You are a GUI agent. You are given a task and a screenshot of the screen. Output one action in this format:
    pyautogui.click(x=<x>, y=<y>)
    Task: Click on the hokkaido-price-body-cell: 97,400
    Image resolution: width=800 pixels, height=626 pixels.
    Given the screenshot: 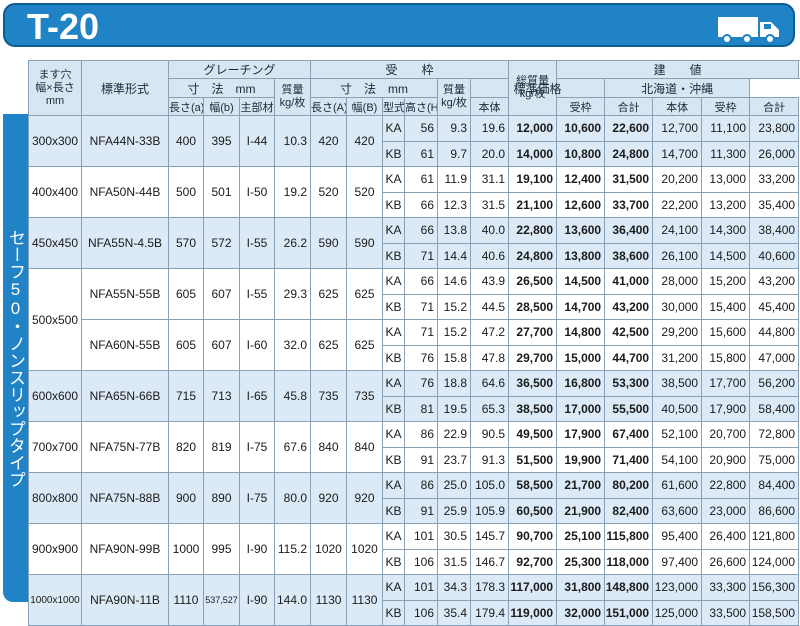 What is the action you would take?
    pyautogui.click(x=677, y=561)
    